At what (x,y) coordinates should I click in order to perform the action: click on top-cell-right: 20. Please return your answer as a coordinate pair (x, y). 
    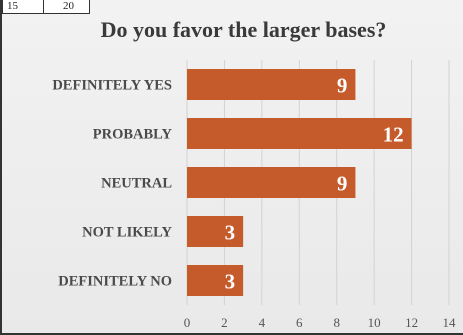
    Looking at the image, I should click on (68, 6).